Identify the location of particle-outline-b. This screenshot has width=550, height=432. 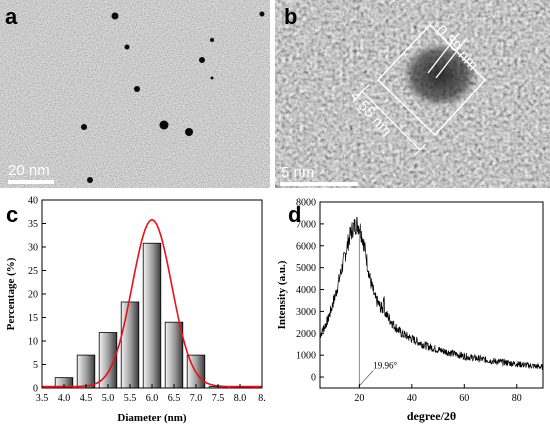
(431, 80).